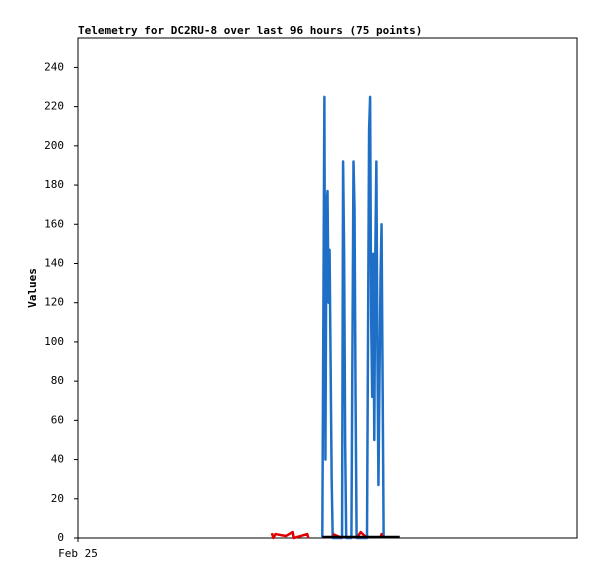 Image resolution: width=597 pixels, height=579 pixels. What do you see at coordinates (57, 459) in the screenshot?
I see `y-tick-label: 40` at bounding box center [57, 459].